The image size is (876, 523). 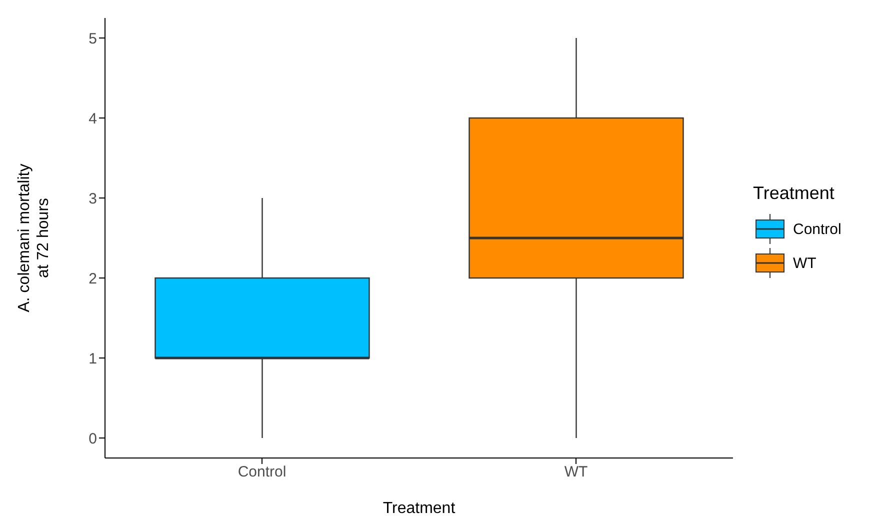 What do you see at coordinates (92, 119) in the screenshot?
I see `y-tick-label: 4` at bounding box center [92, 119].